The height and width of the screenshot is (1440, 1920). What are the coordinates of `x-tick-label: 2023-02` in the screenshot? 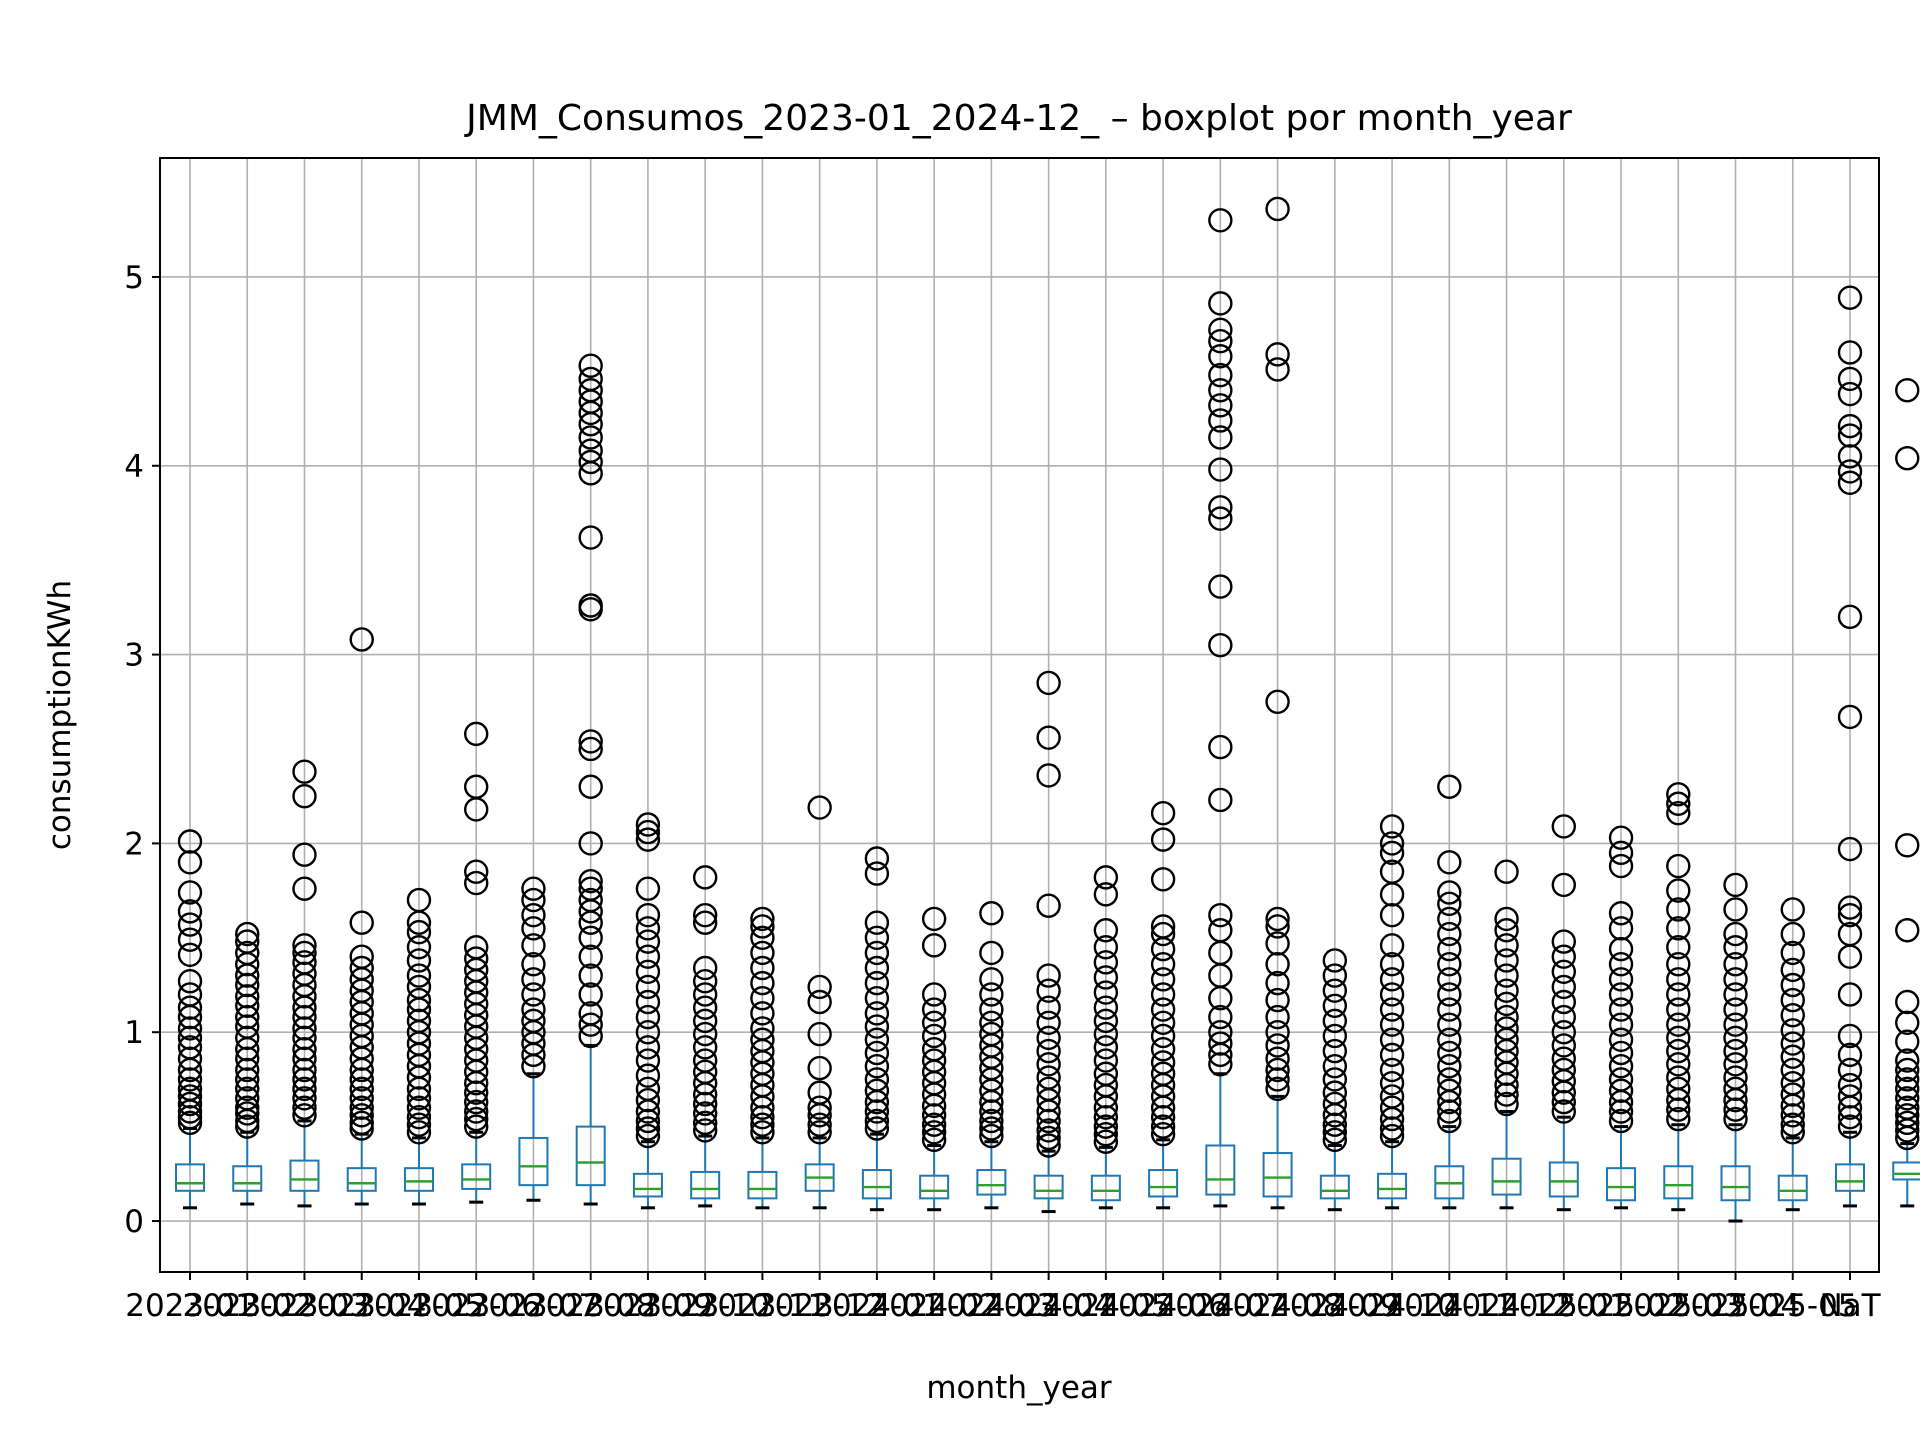 It's located at (247, 1306).